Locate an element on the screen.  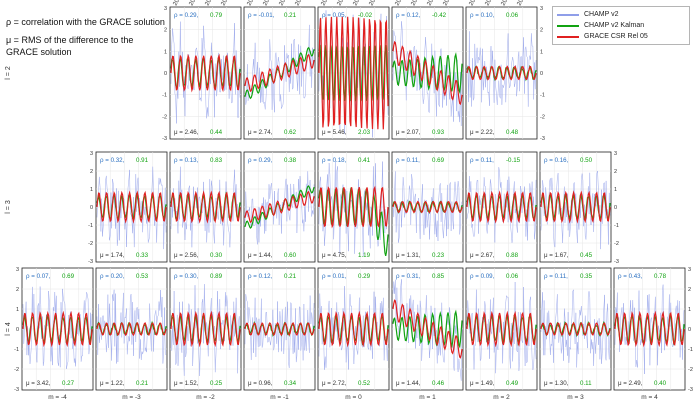
m-label: m = -3 is located at coordinates (131, 397).